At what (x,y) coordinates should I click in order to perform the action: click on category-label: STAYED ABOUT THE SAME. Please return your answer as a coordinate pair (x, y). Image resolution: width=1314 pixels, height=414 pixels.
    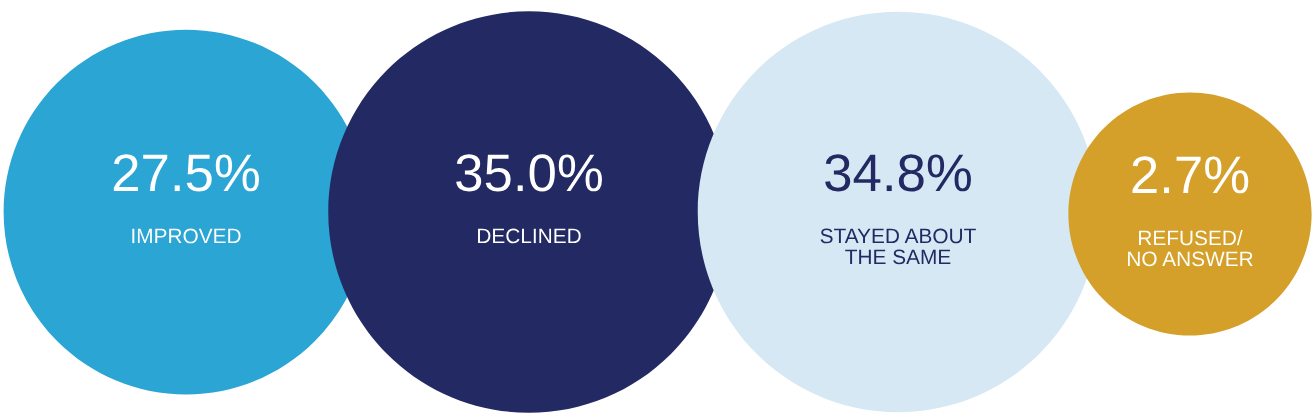
    Looking at the image, I should click on (898, 246).